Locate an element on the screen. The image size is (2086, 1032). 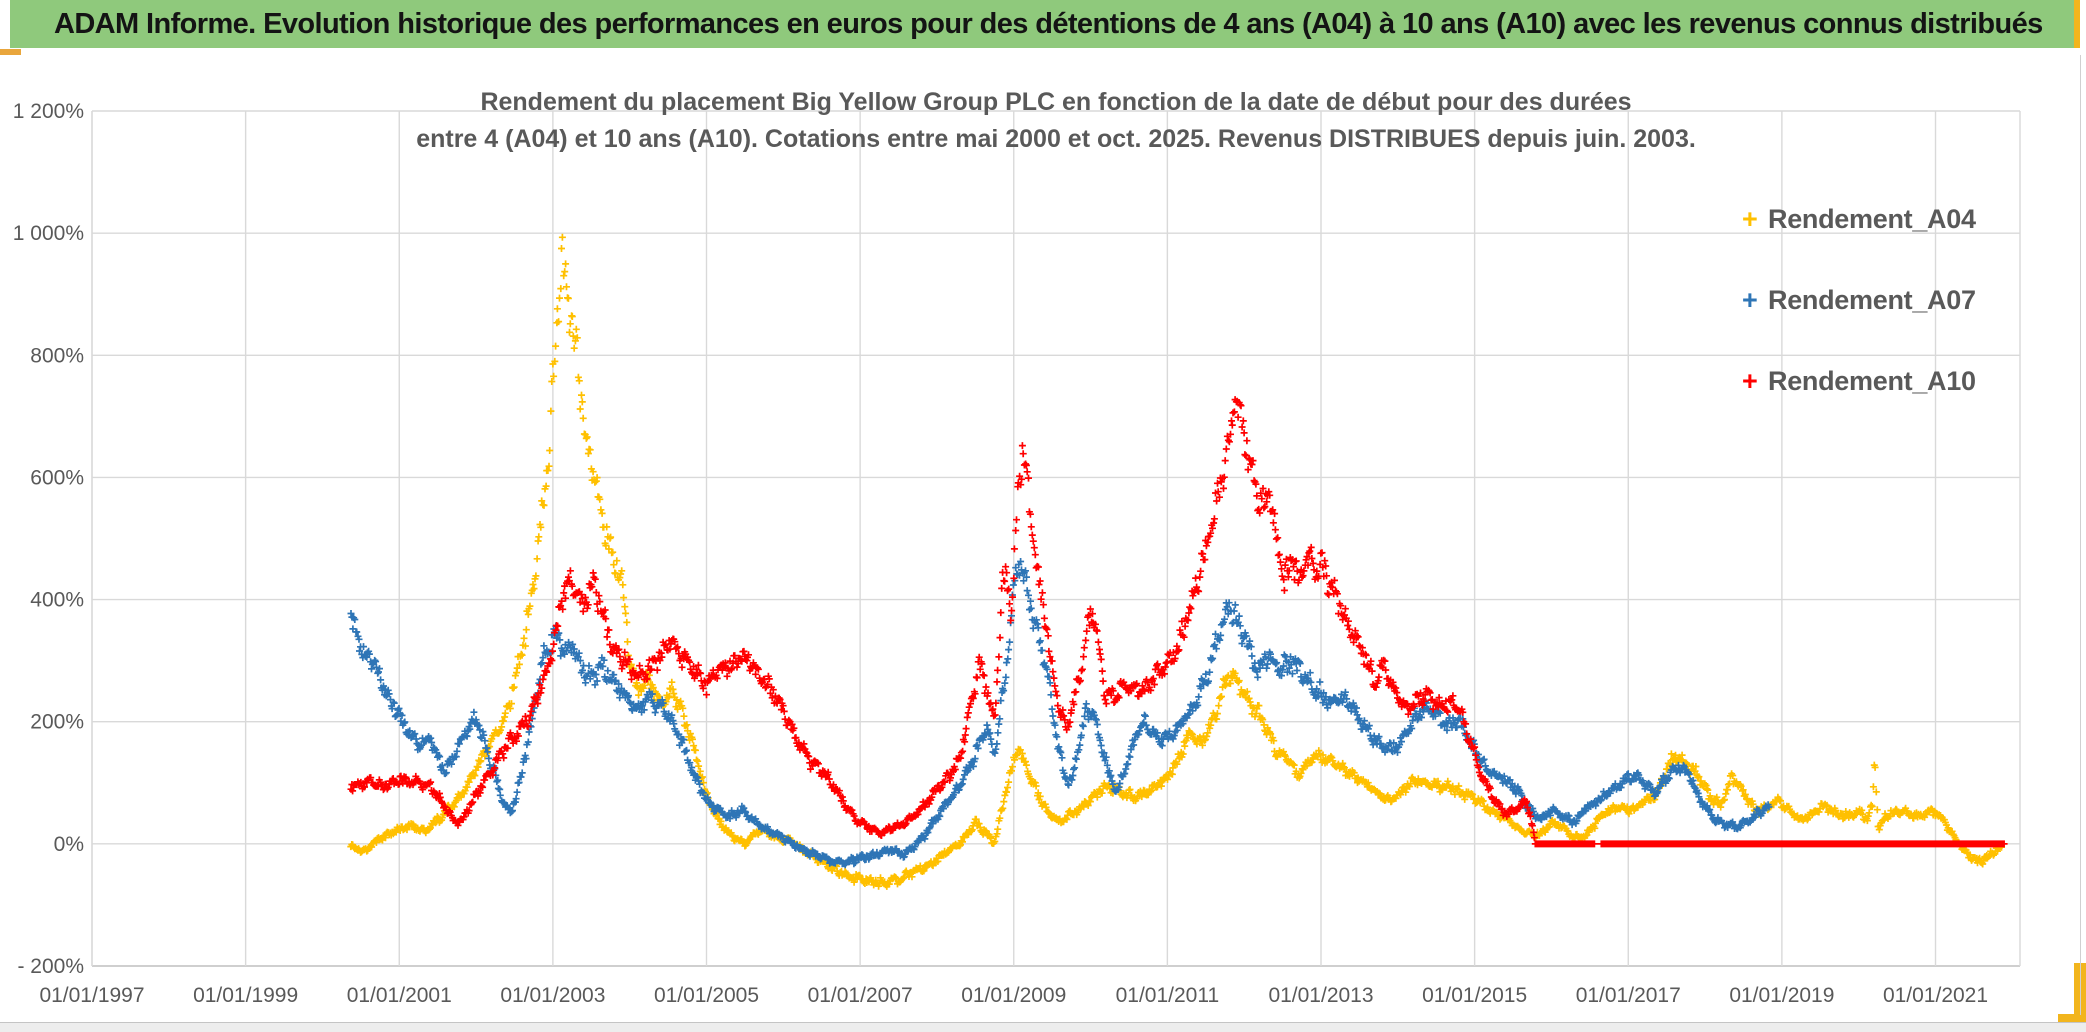
x-tick-label: 01/01/2021 is located at coordinates (1935, 995).